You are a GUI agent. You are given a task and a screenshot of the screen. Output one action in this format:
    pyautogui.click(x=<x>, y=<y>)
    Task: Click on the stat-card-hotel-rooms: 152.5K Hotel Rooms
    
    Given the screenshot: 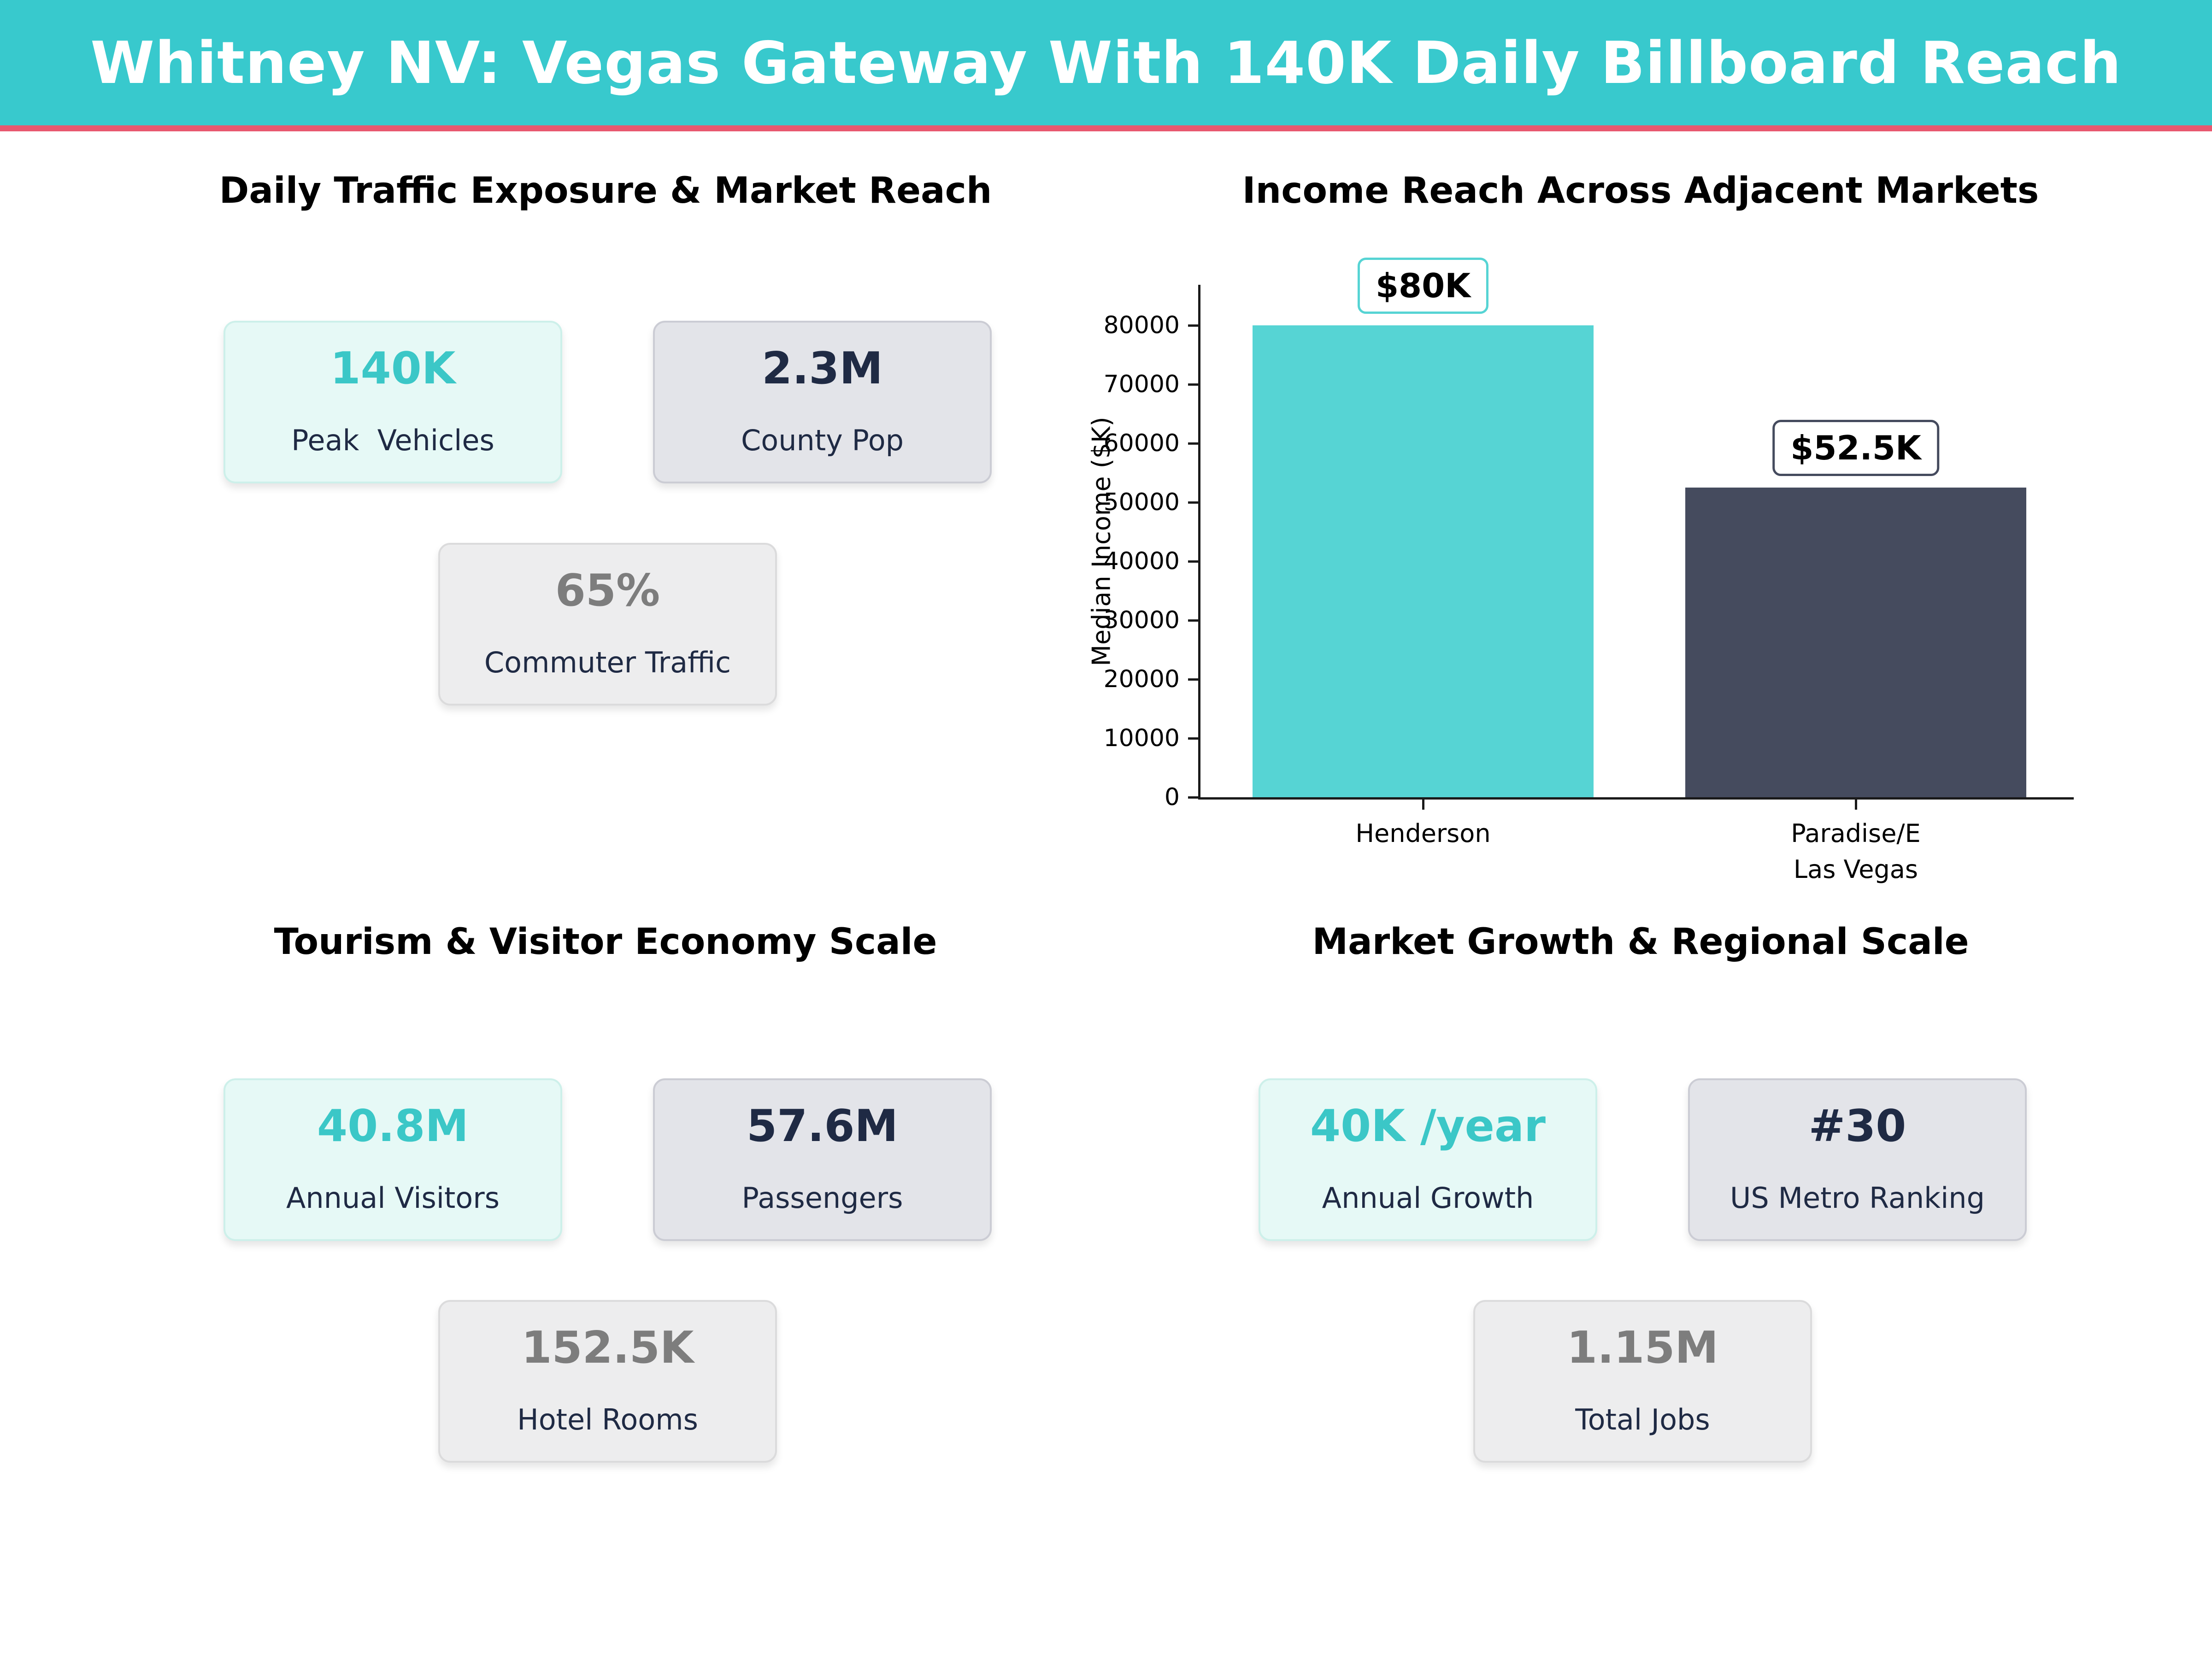 What is the action you would take?
    pyautogui.click(x=607, y=1381)
    